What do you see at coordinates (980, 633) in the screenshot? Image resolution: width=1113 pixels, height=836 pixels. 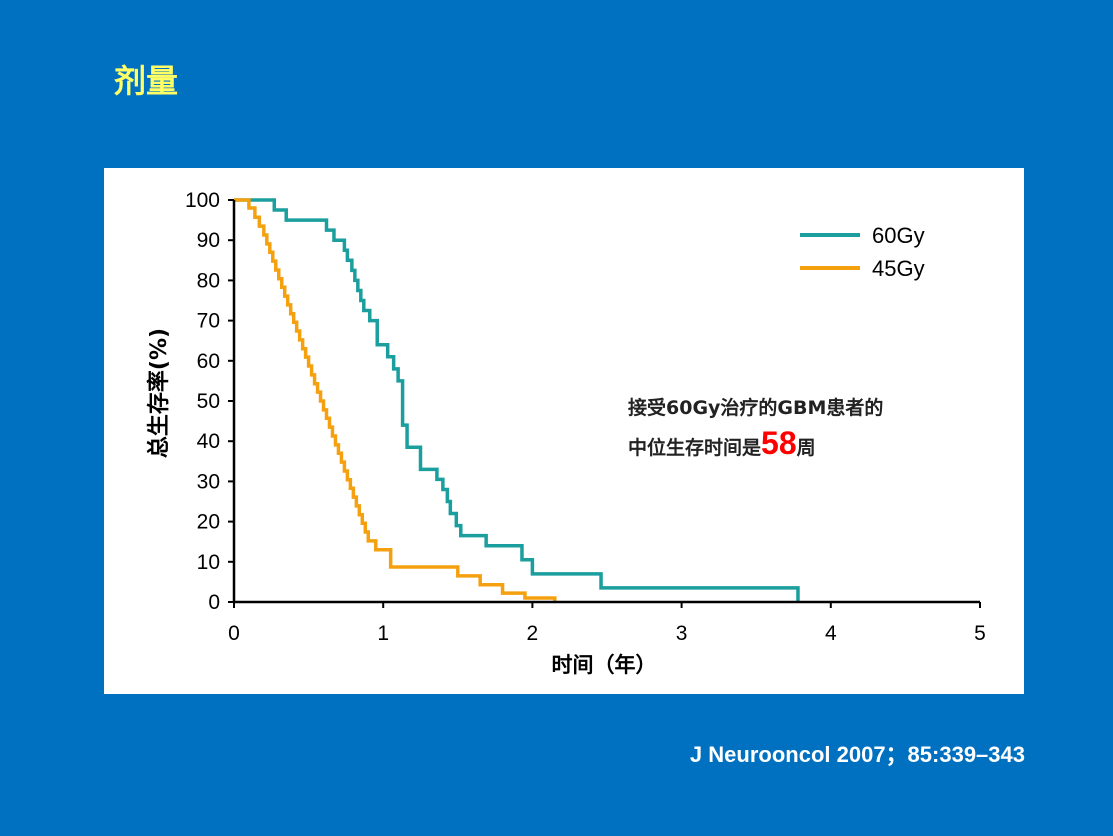 I see `x-tick-label: 5` at bounding box center [980, 633].